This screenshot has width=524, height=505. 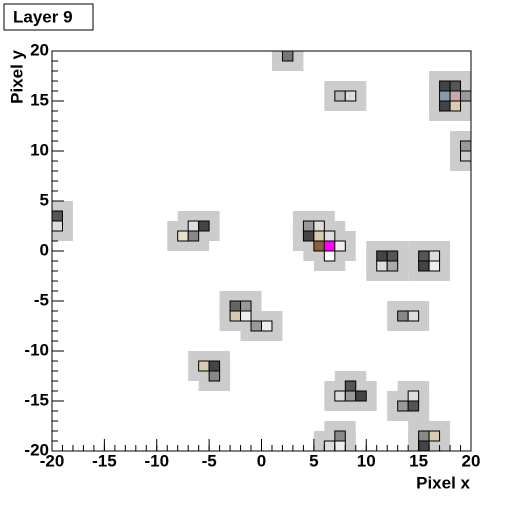 I want to click on x-tick-label: 20, so click(x=471, y=460).